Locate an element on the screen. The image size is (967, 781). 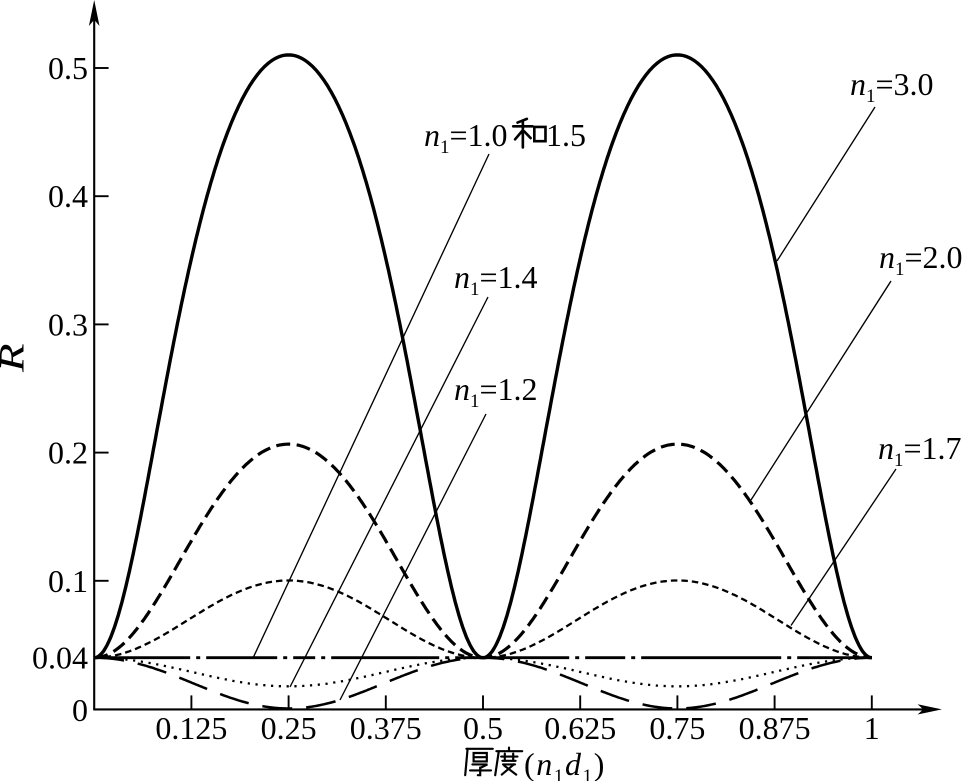
svg-text: 1 is located at coordinates (872, 728).